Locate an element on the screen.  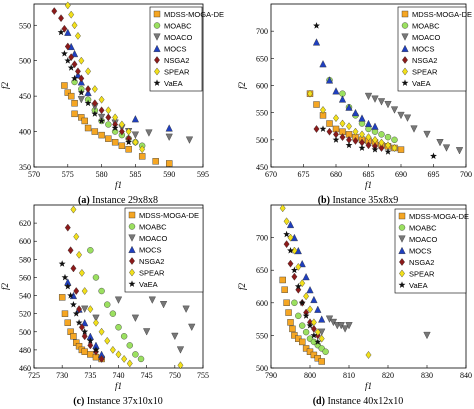
series-mdss-moga-de is located at coordinates (117, 124).